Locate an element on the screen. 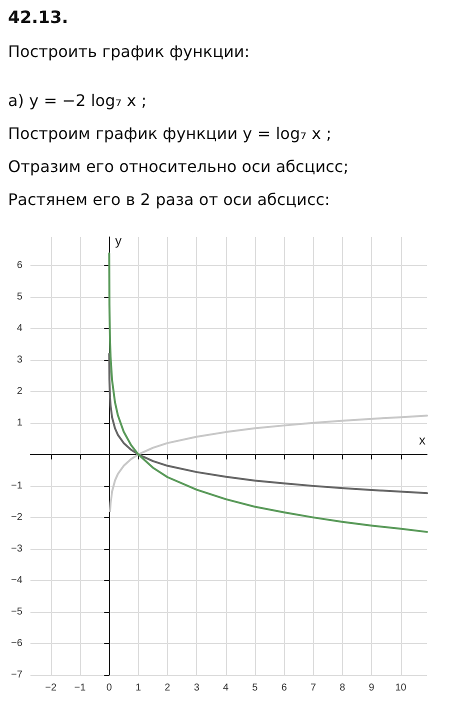 The width and height of the screenshot is (449, 723). y-axis-title: y is located at coordinates (118, 240).